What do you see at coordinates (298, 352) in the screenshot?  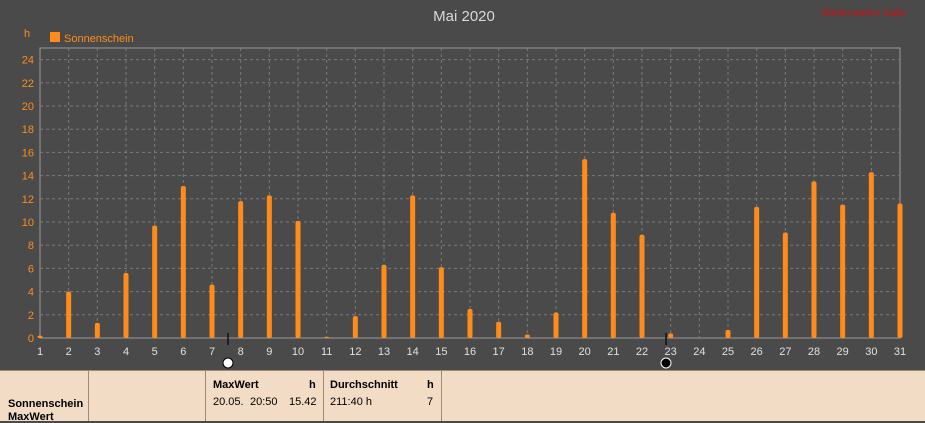 I see `x-tick-label: 10` at bounding box center [298, 352].